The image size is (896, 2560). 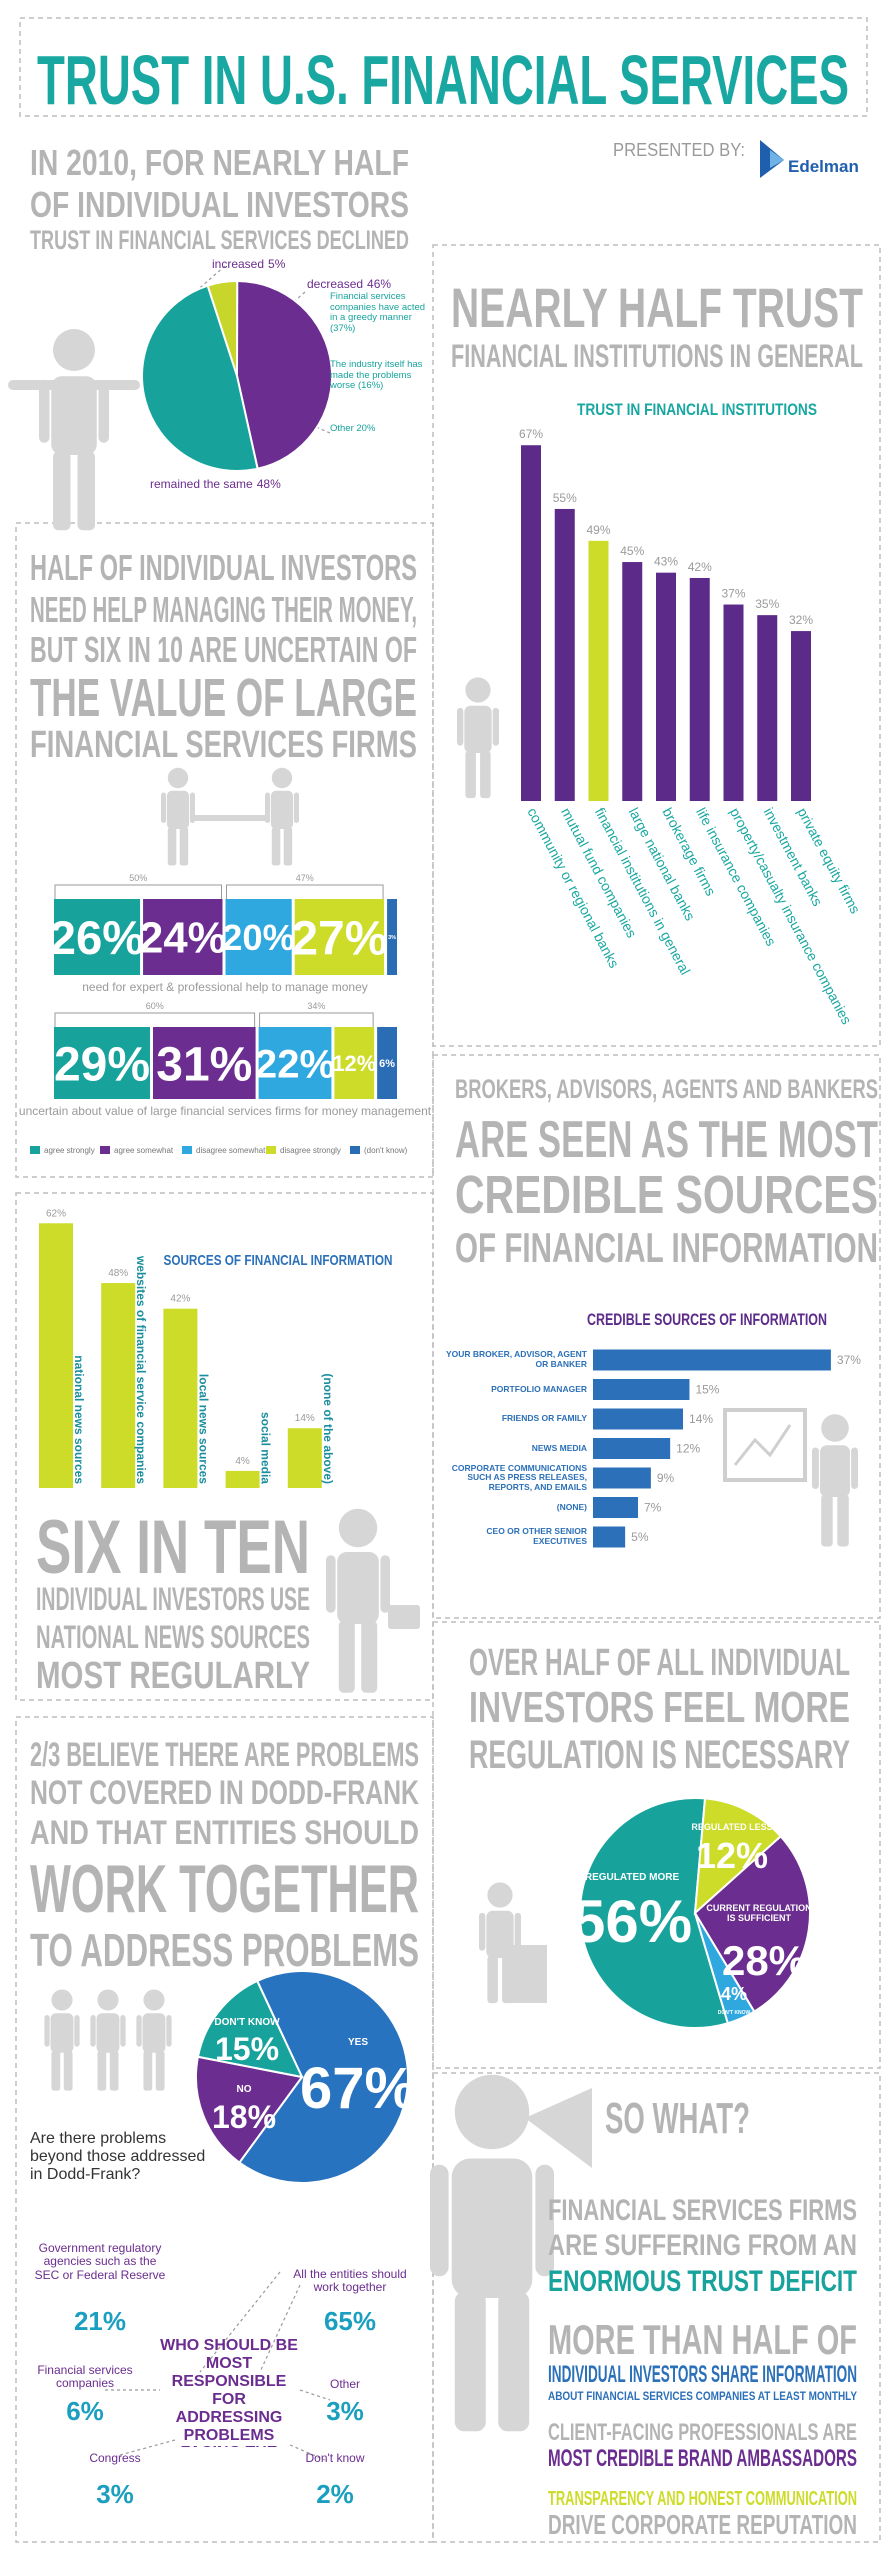 What do you see at coordinates (223, 567) in the screenshot?
I see `heading-line: HALF OF INDIVIDUAL INVESTORS` at bounding box center [223, 567].